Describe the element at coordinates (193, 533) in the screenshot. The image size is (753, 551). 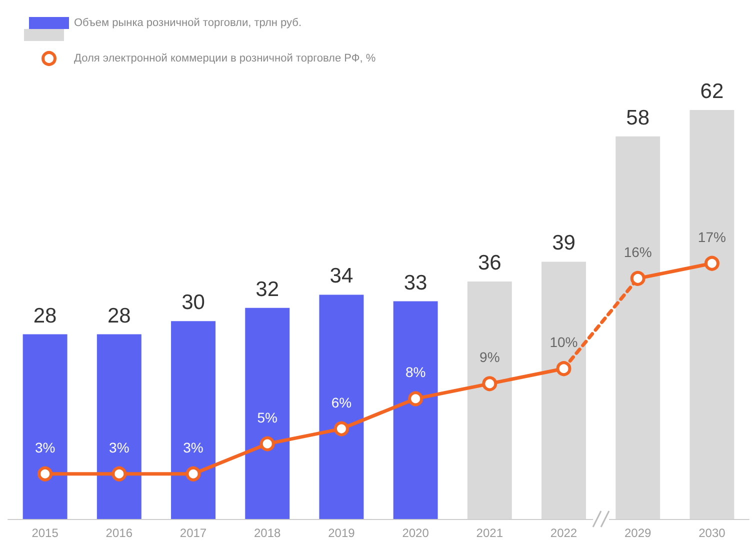
I see `x-tick-label: 2017` at that location.